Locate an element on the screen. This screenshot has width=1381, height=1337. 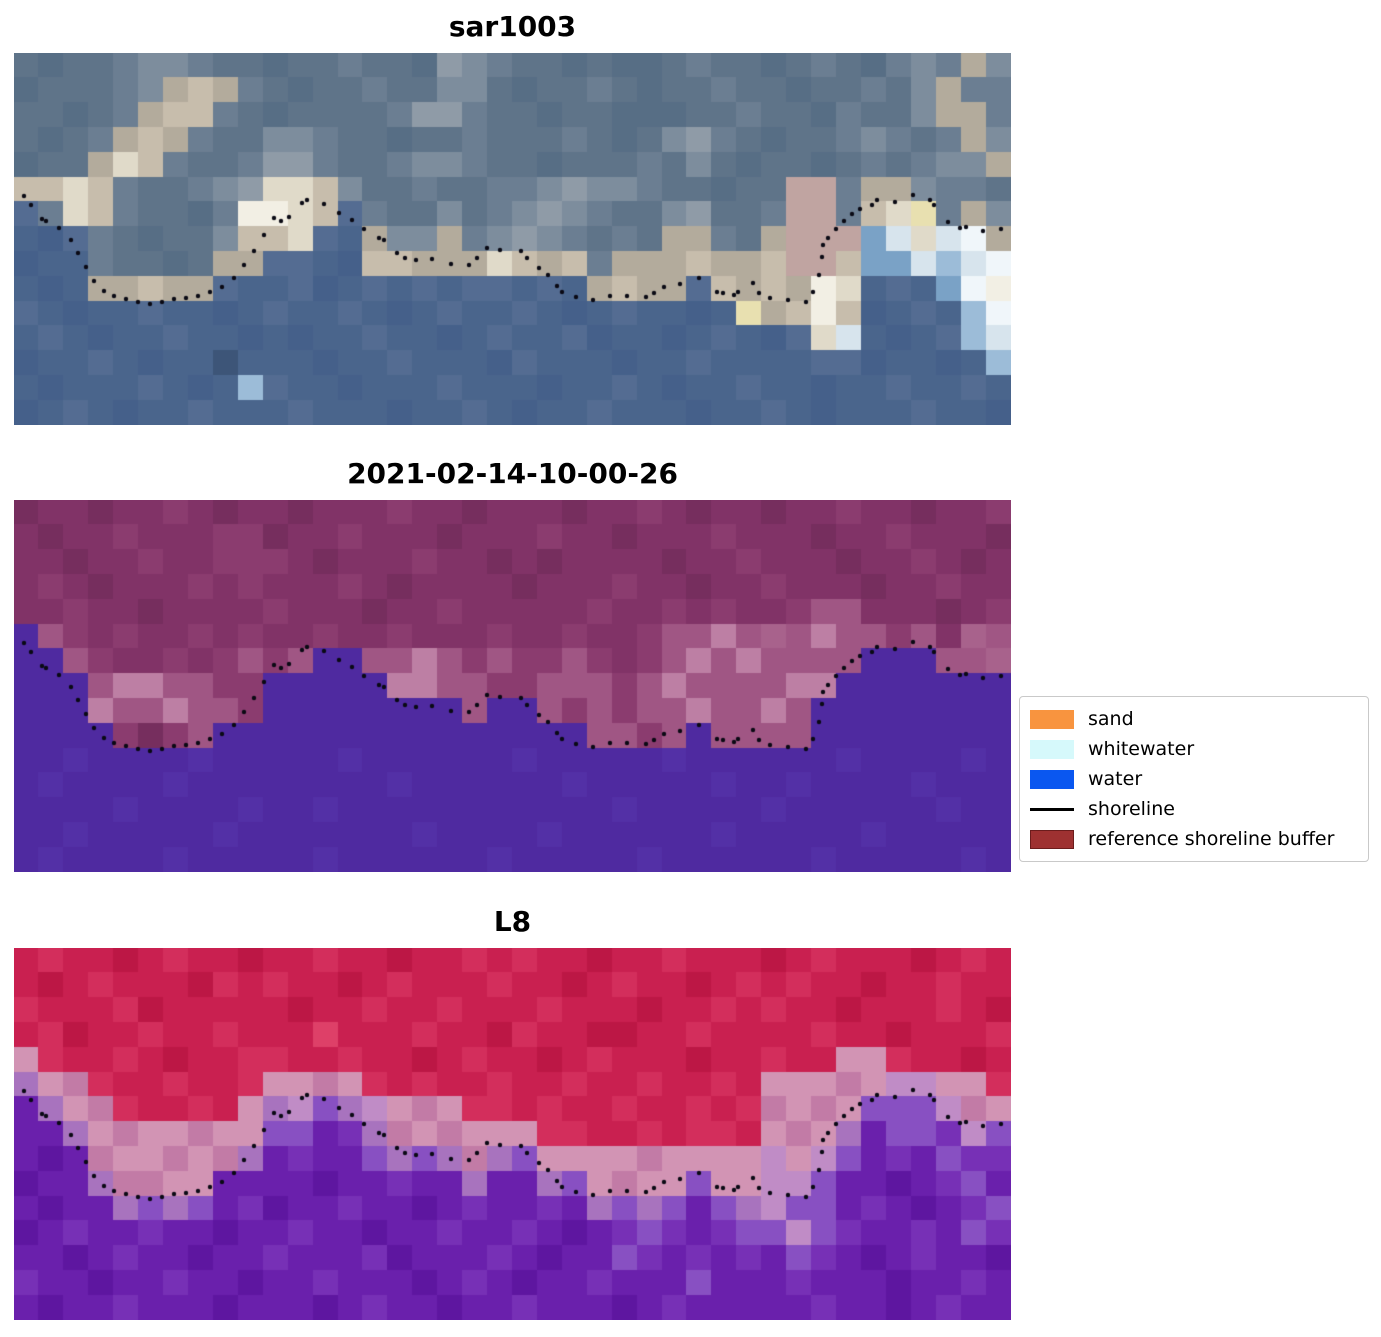
legend-label-reference-shoreline-buffer: reference shoreline buffer is located at coordinates (1211, 839).